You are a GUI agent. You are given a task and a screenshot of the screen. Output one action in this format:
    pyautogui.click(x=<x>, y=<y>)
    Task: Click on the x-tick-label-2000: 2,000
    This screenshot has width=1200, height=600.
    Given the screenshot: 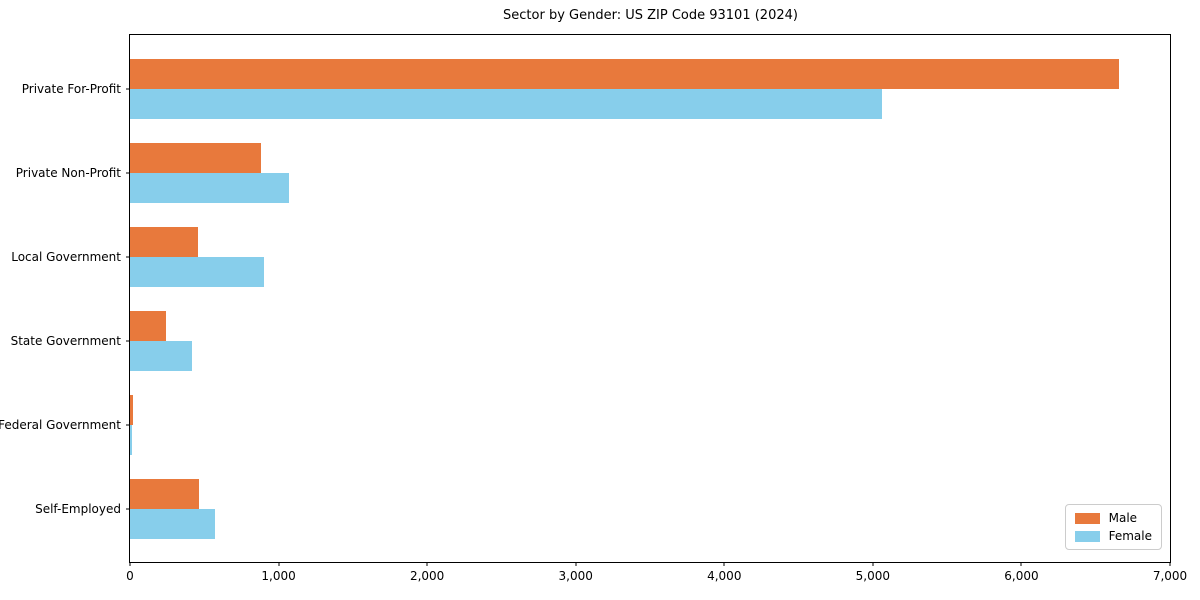 What is the action you would take?
    pyautogui.click(x=427, y=576)
    